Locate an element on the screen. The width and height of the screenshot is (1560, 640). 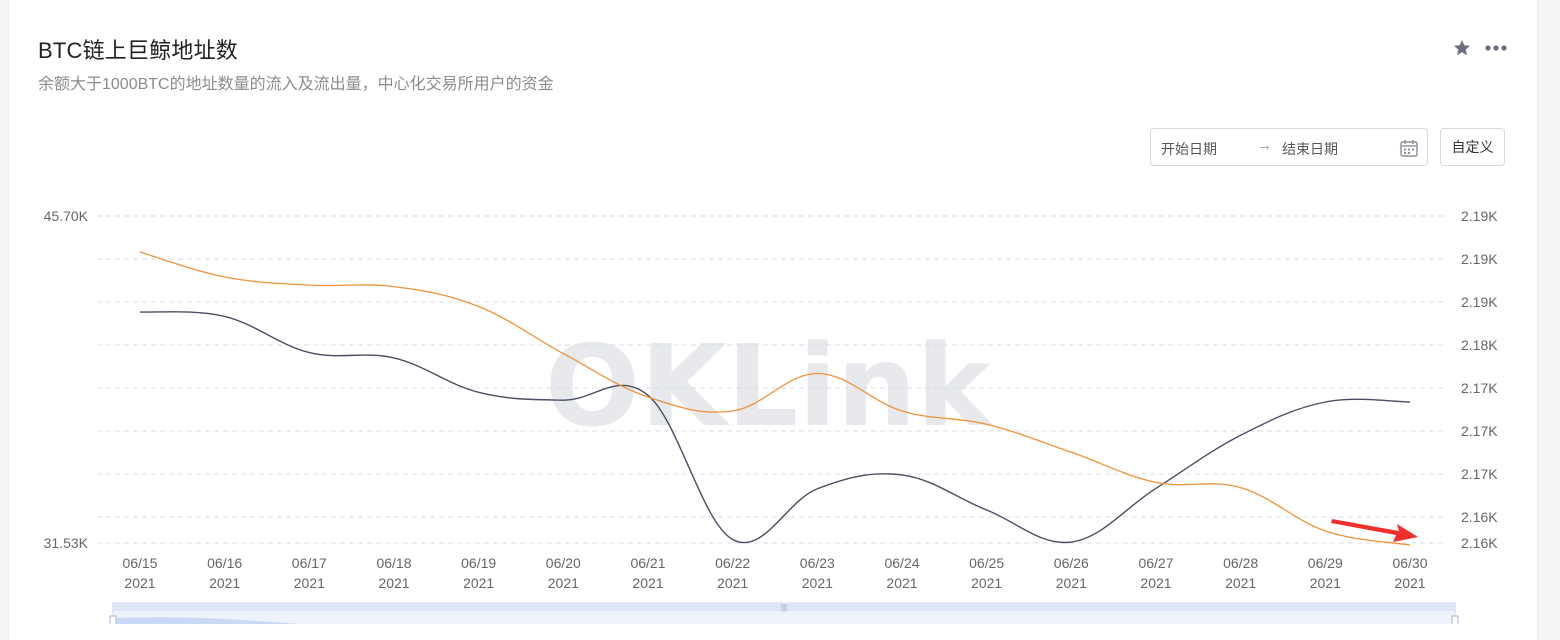
zoom-slider-grip-icon: ||| is located at coordinates (784, 607).